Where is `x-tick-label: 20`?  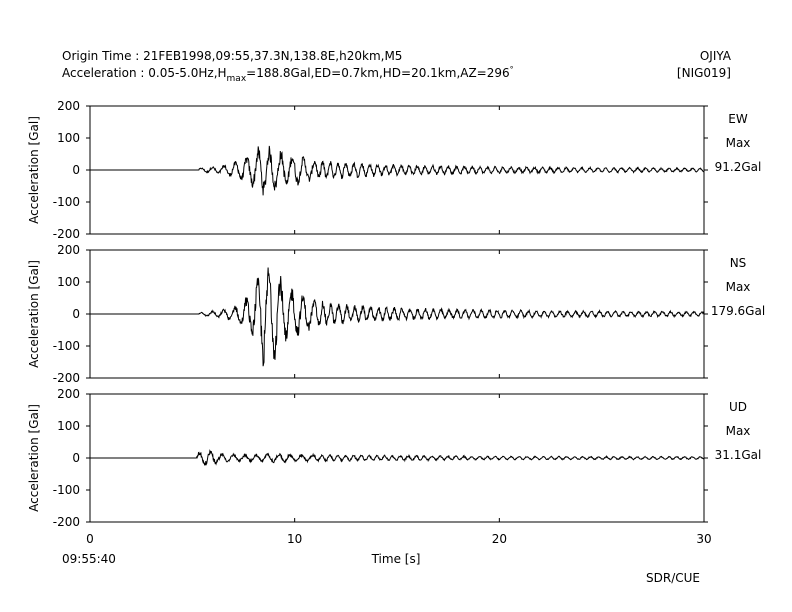
x-tick-label: 20 is located at coordinates (499, 539).